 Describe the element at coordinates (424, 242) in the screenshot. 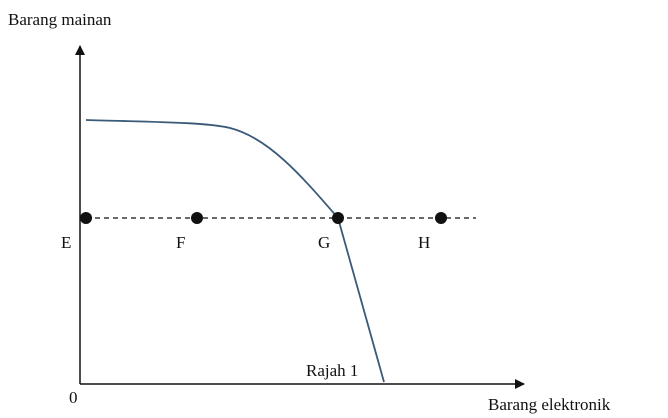

I see `point-label: H` at that location.